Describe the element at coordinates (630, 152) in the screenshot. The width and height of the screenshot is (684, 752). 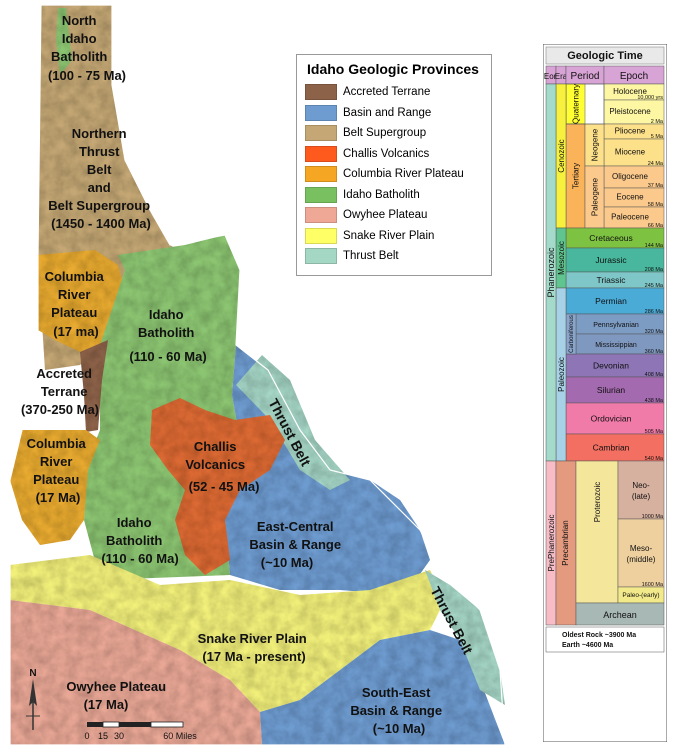
I see `gt-epoch-label: Miocene` at that location.